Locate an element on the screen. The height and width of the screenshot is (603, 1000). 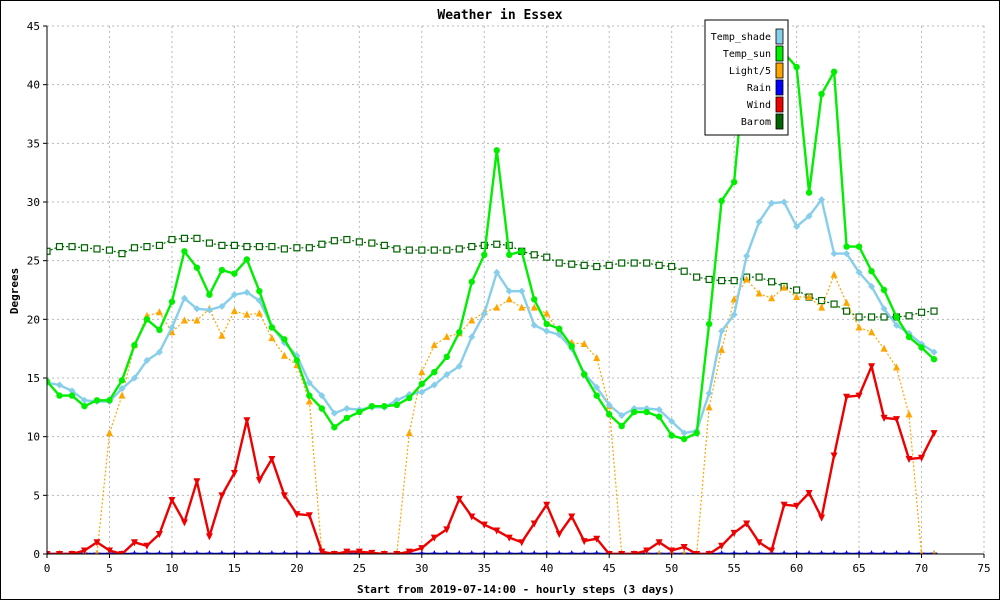
y-tick-label: 5 is located at coordinates (36, 495).